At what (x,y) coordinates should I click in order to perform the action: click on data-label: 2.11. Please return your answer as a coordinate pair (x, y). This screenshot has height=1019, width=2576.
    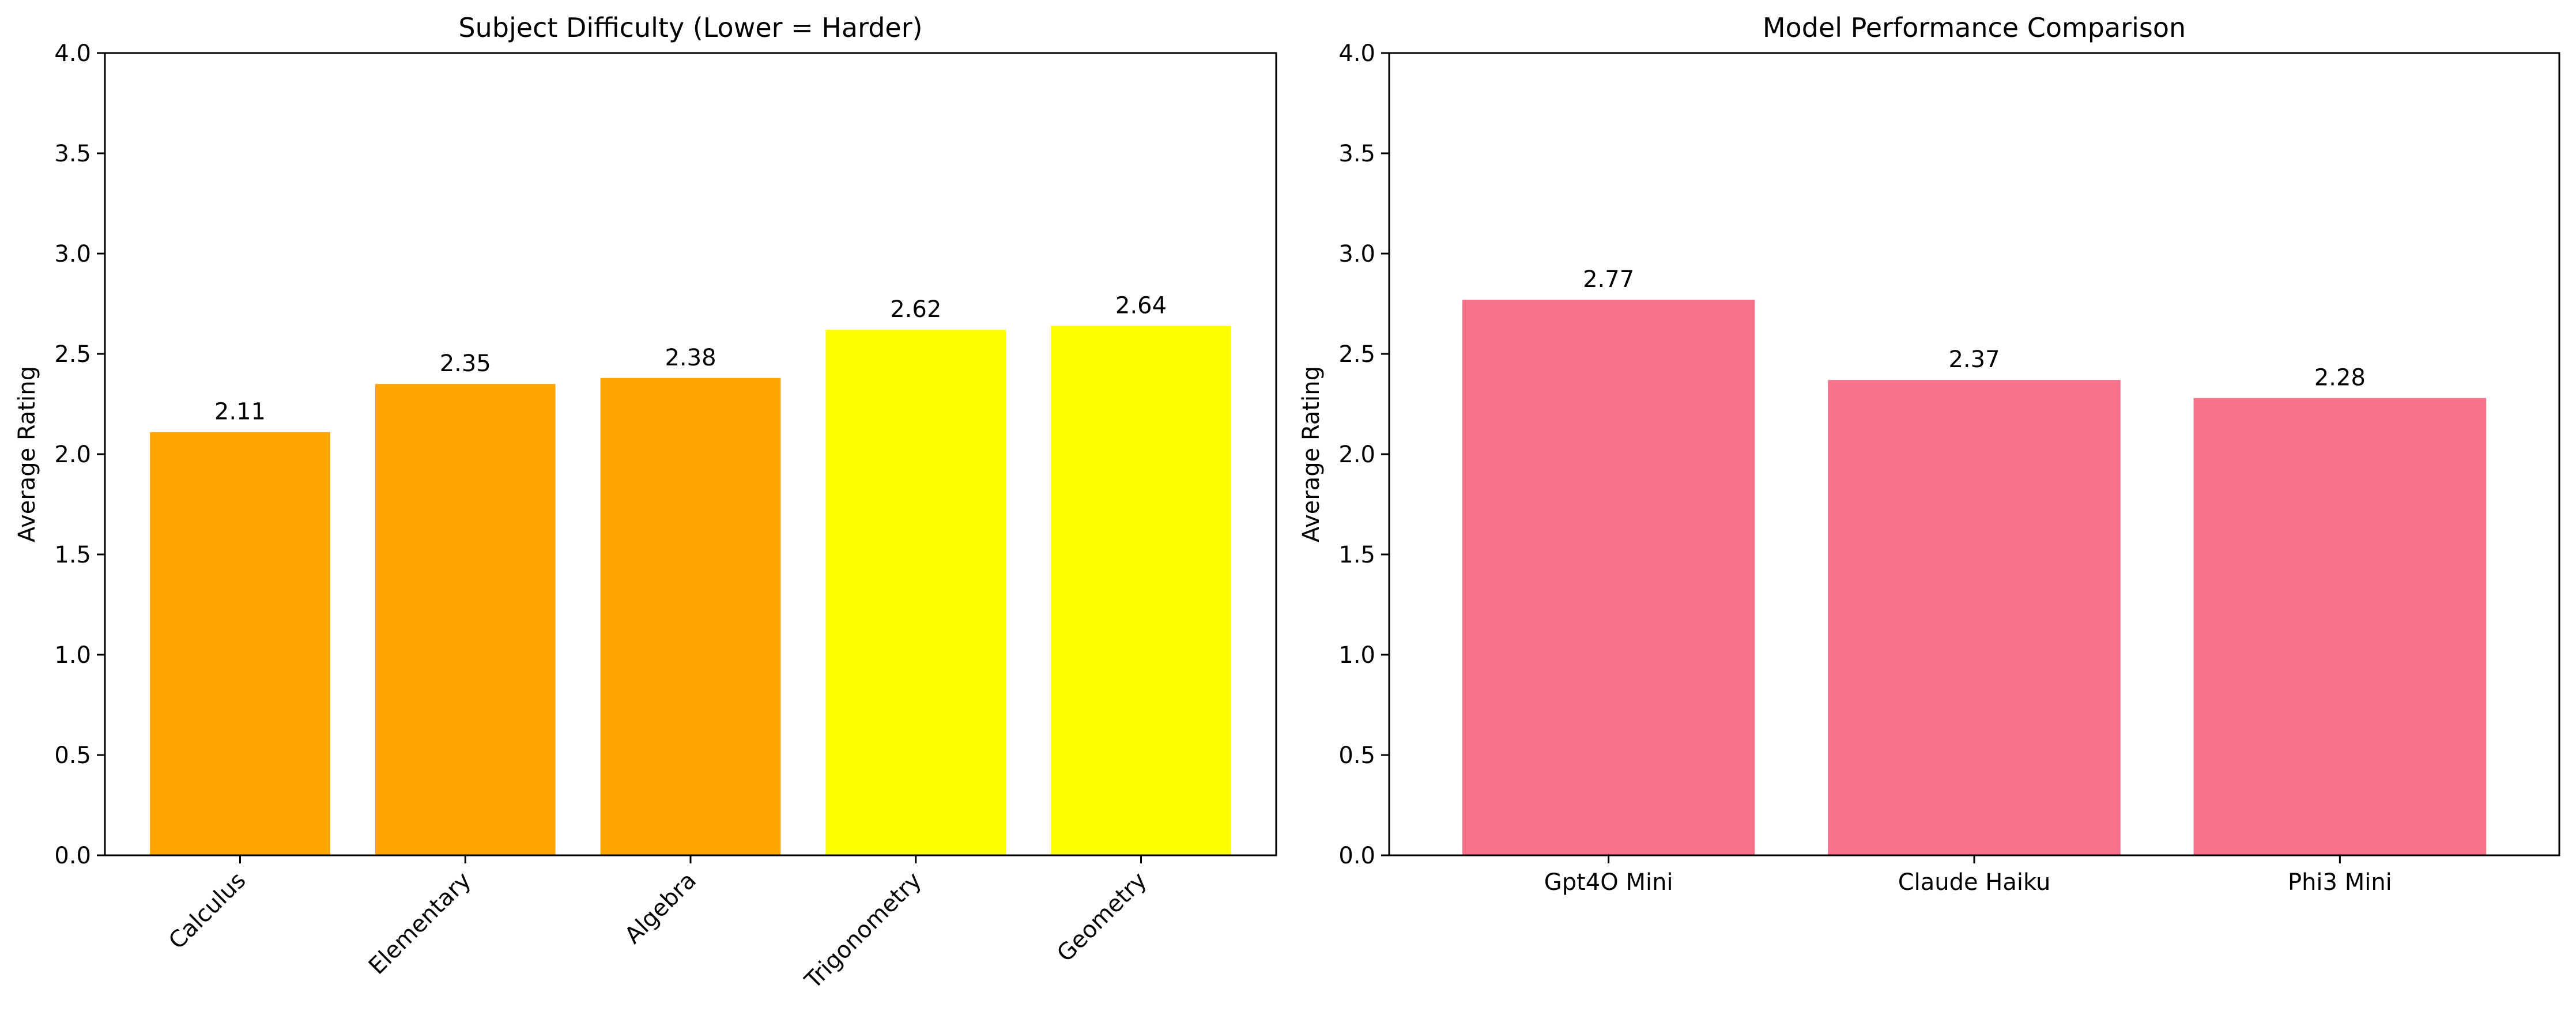
    Looking at the image, I should click on (240, 412).